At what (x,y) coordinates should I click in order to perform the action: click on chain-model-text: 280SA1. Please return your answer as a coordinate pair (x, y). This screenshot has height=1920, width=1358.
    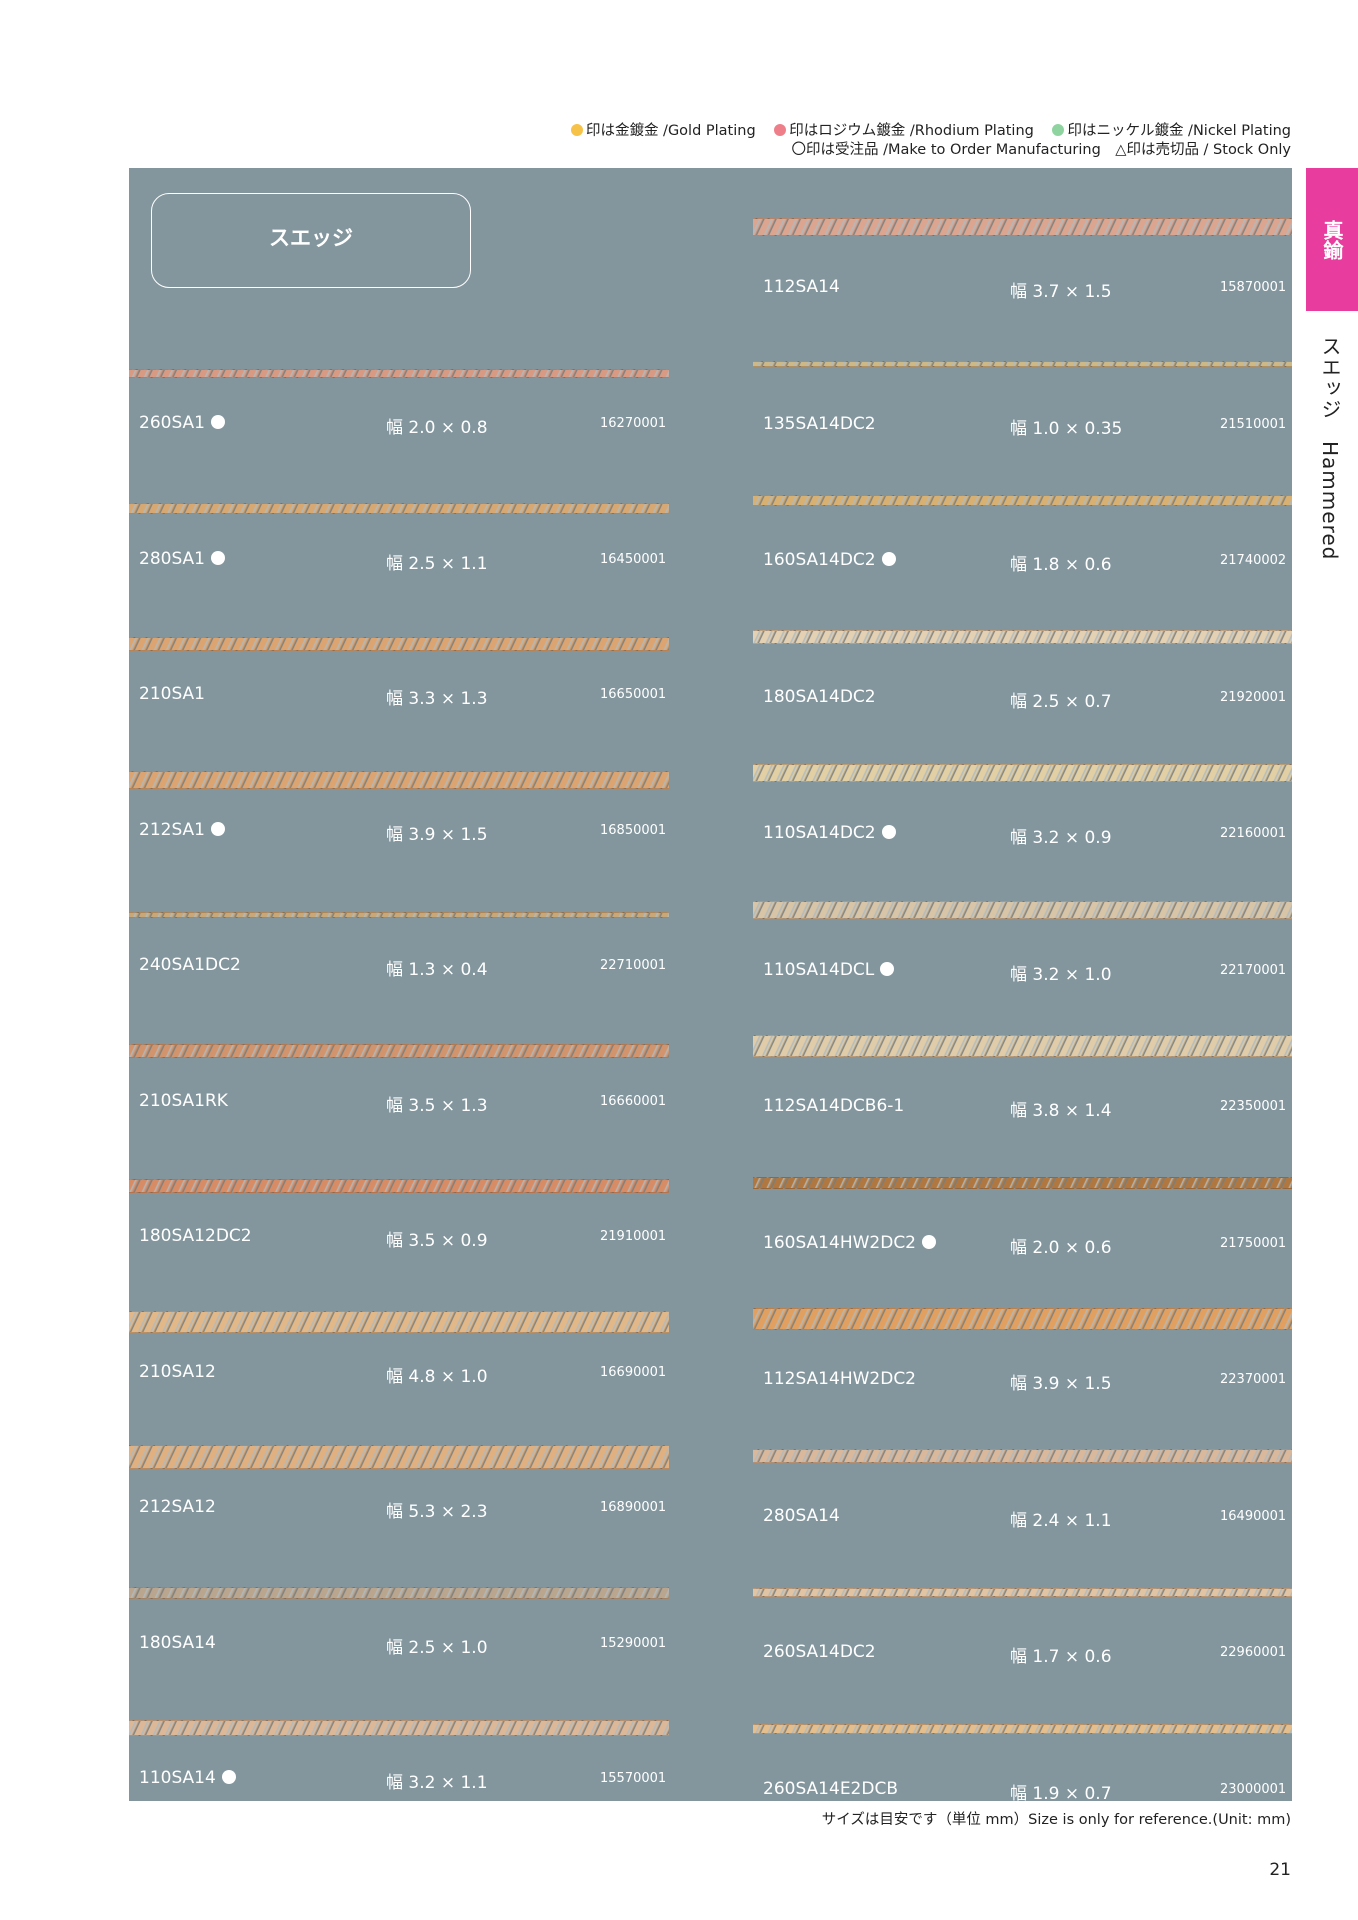
    Looking at the image, I should click on (172, 558).